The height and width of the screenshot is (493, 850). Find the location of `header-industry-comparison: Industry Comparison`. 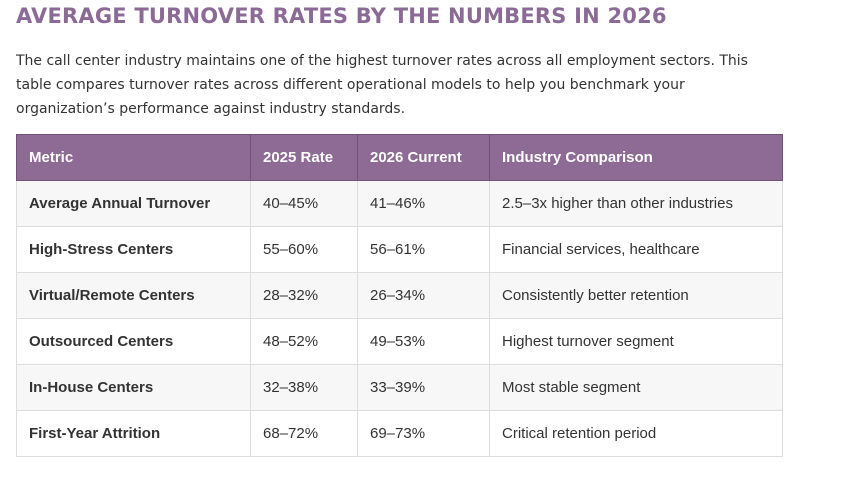

header-industry-comparison: Industry Comparison is located at coordinates (636, 157).